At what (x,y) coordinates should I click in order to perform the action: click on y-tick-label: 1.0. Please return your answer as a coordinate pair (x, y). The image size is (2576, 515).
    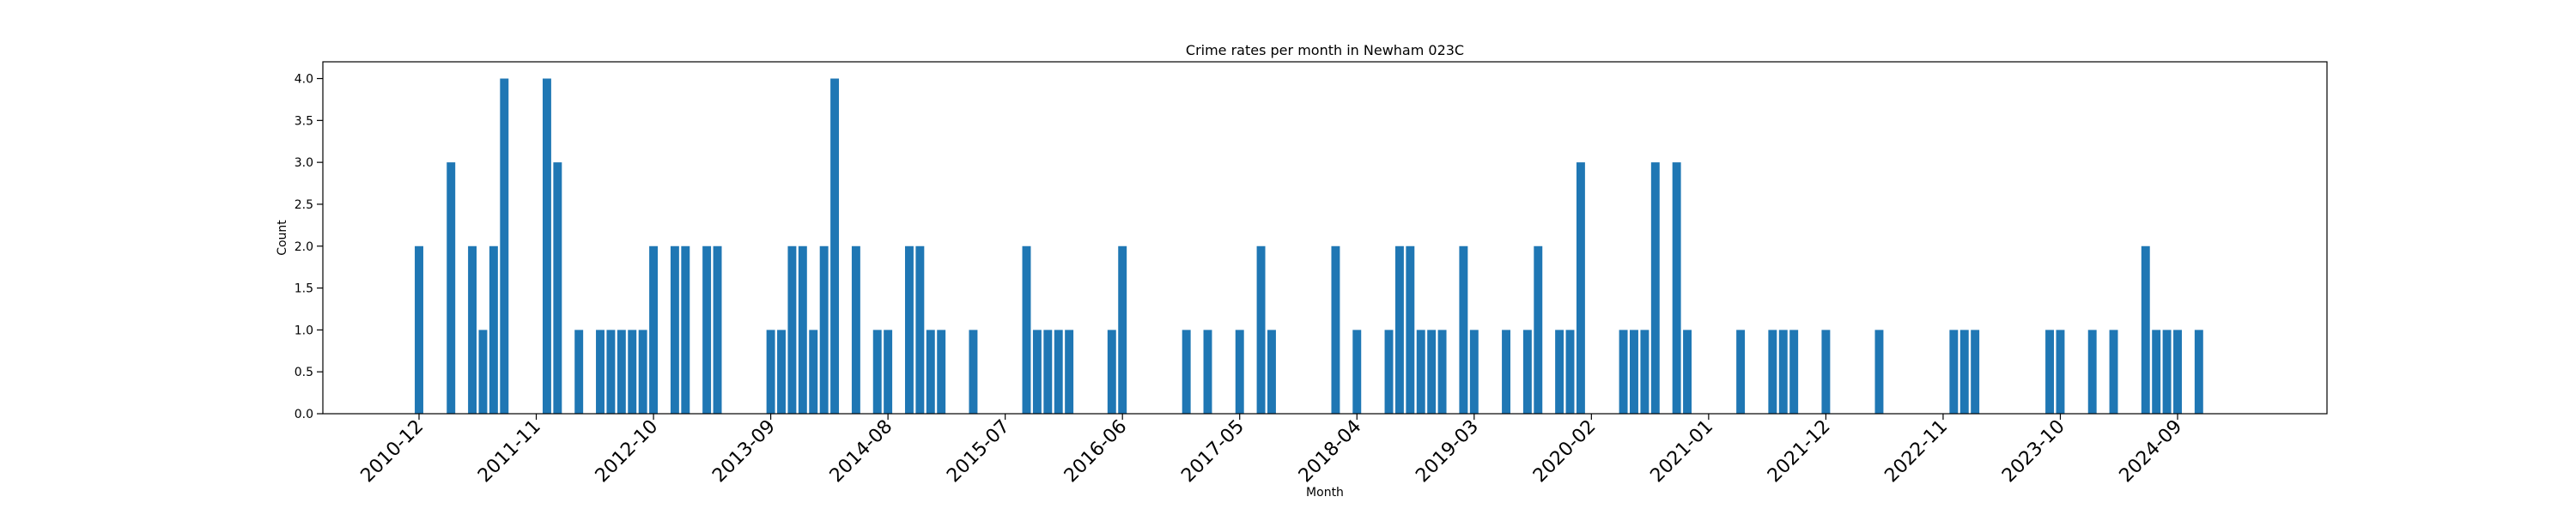
    Looking at the image, I should click on (304, 330).